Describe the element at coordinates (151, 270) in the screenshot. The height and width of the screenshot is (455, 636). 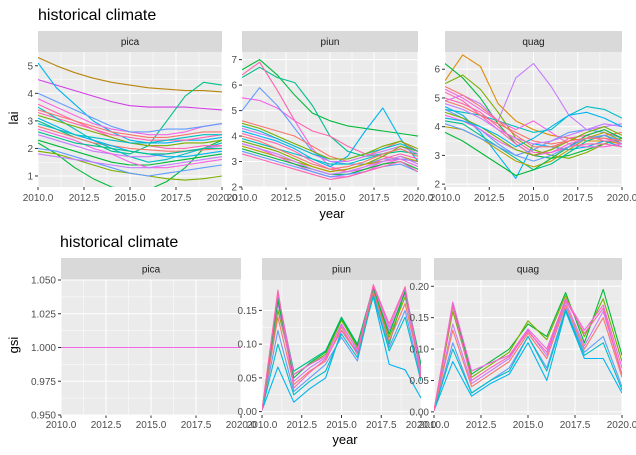
I see `facet-strip-label: pica` at that location.